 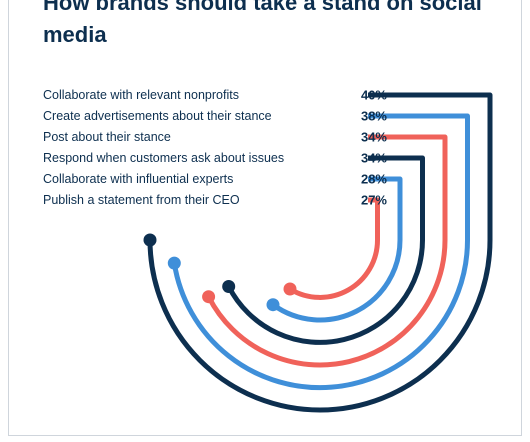 I want to click on value-label-5: 28%, so click(x=374, y=179).